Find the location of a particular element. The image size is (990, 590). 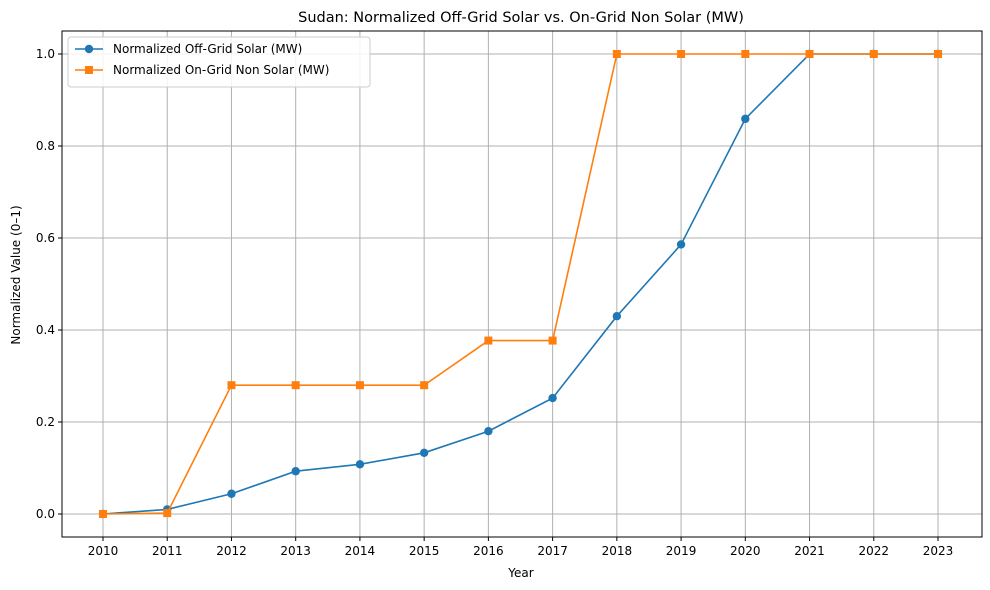

x-tick-label: 2015 is located at coordinates (424, 551).